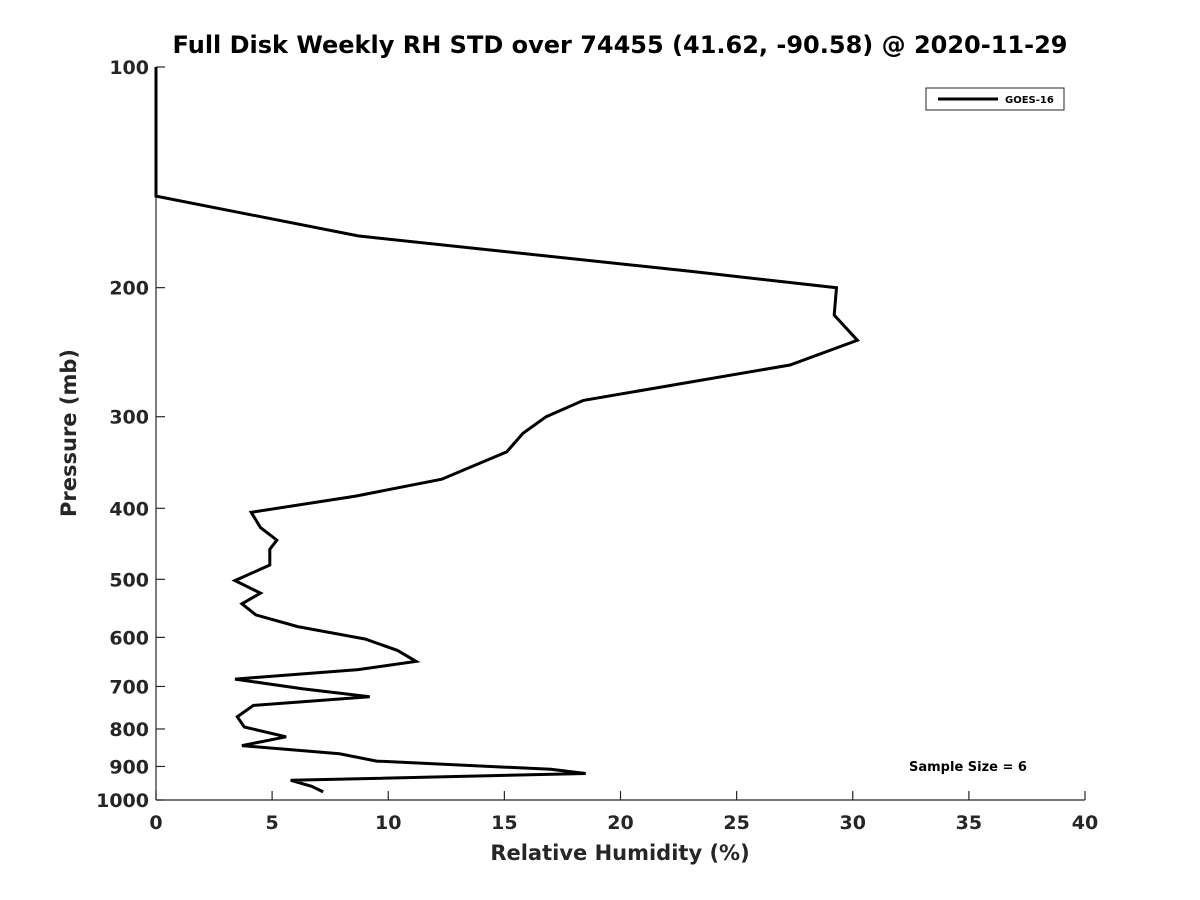 The width and height of the screenshot is (1200, 900). Describe the element at coordinates (122, 801) in the screenshot. I see `y-tick-label: 1000` at that location.